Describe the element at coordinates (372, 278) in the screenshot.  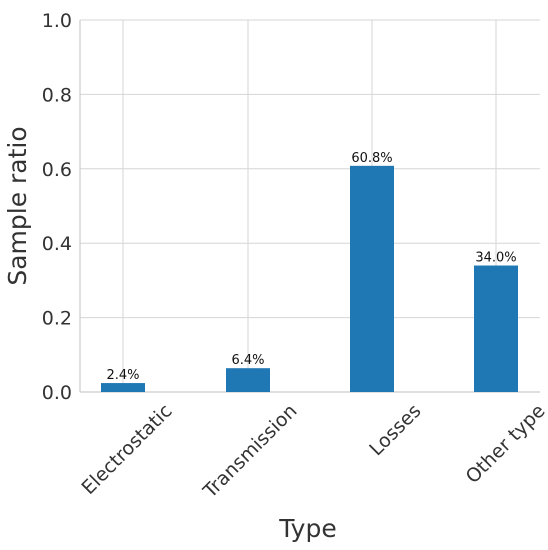
I see `bar-losses` at that location.